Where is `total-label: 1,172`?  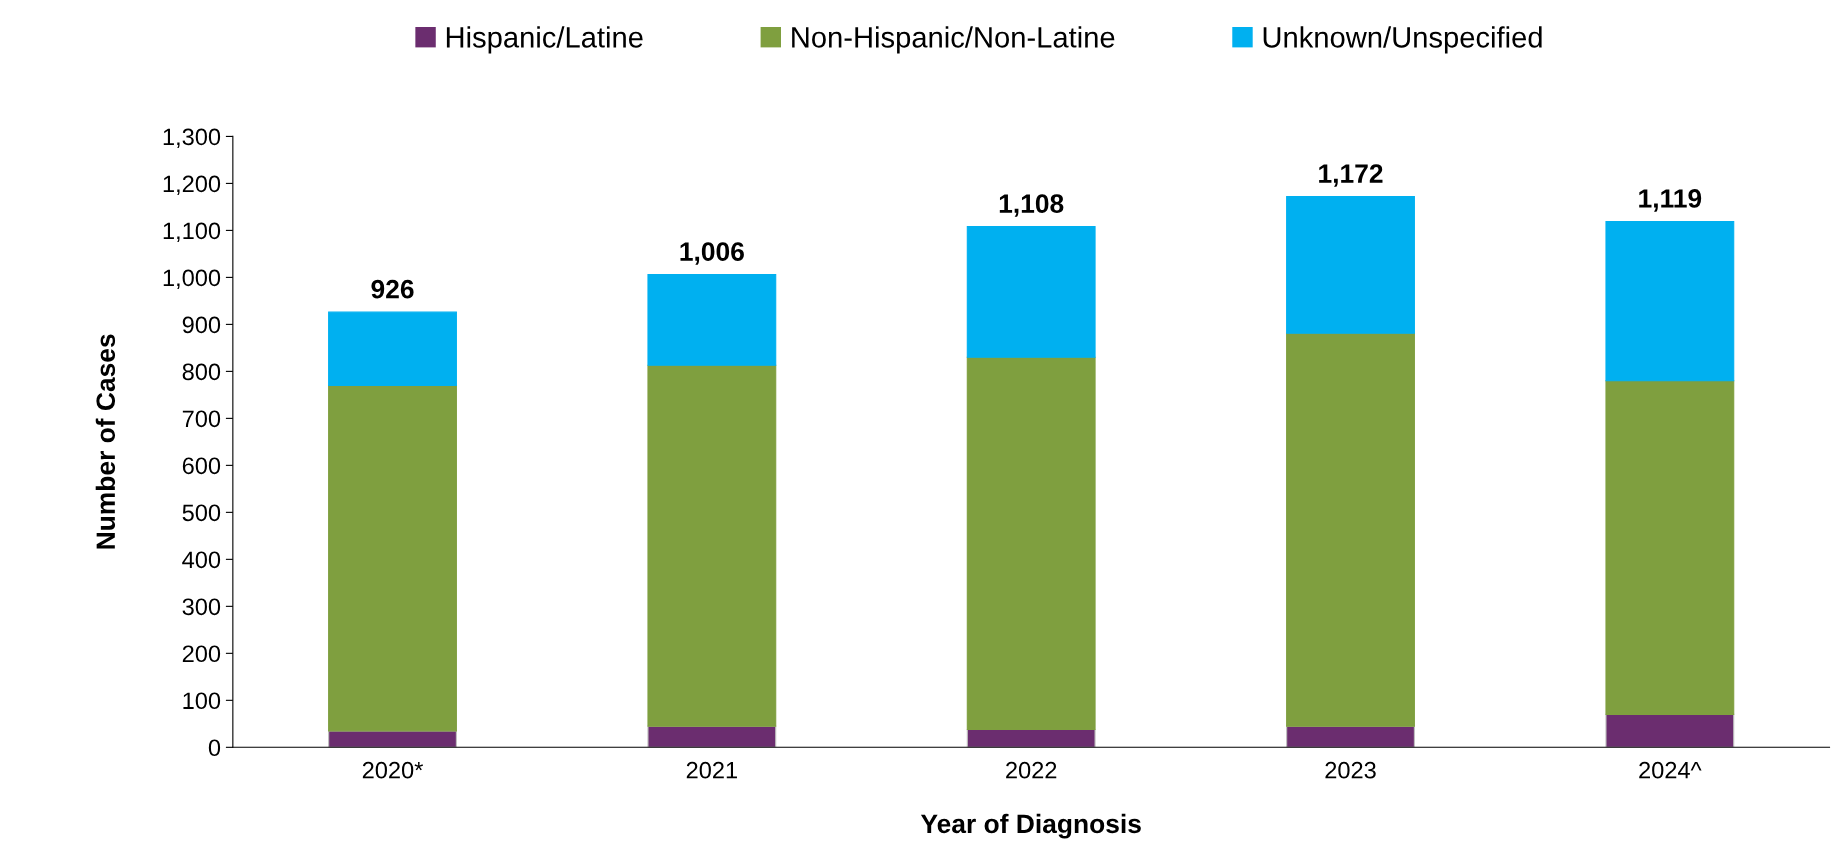
total-label: 1,172 is located at coordinates (1351, 175).